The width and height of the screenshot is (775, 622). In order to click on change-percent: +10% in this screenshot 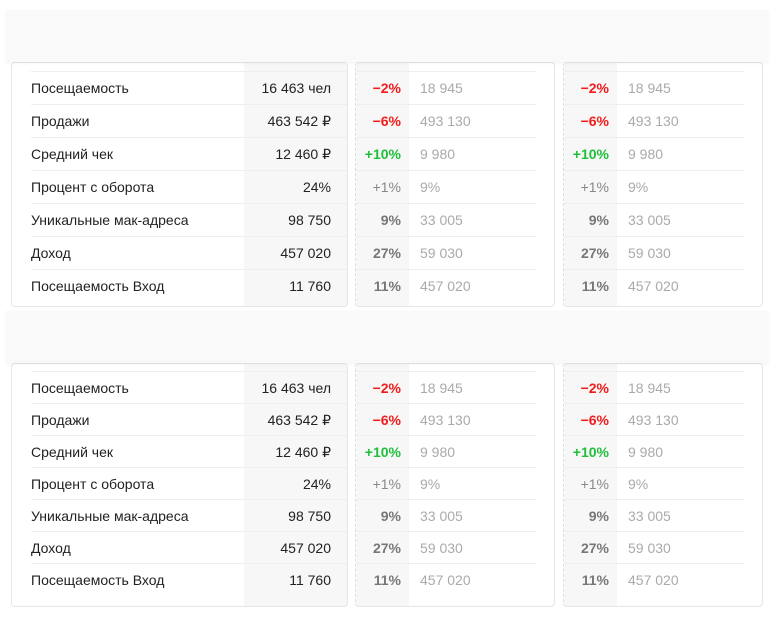, I will do `click(590, 452)`.